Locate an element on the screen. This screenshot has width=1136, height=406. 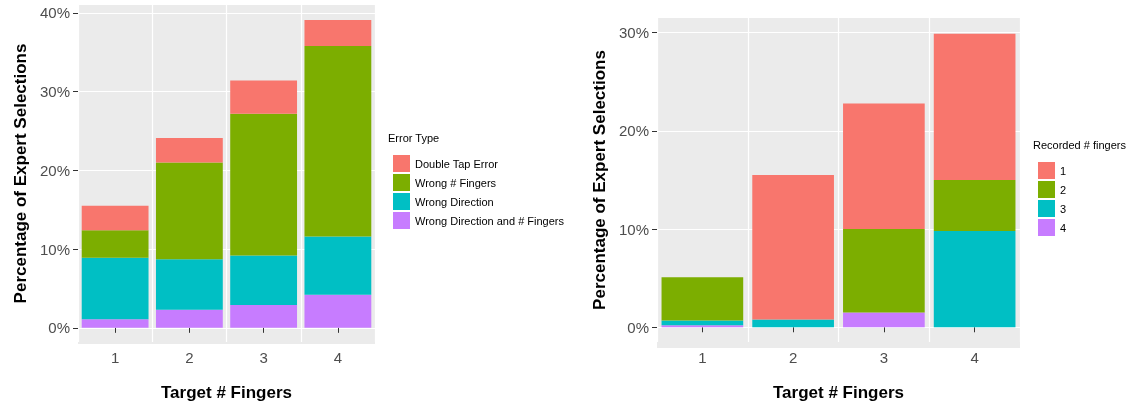
y-tick-label: 40% is located at coordinates (54, 13).